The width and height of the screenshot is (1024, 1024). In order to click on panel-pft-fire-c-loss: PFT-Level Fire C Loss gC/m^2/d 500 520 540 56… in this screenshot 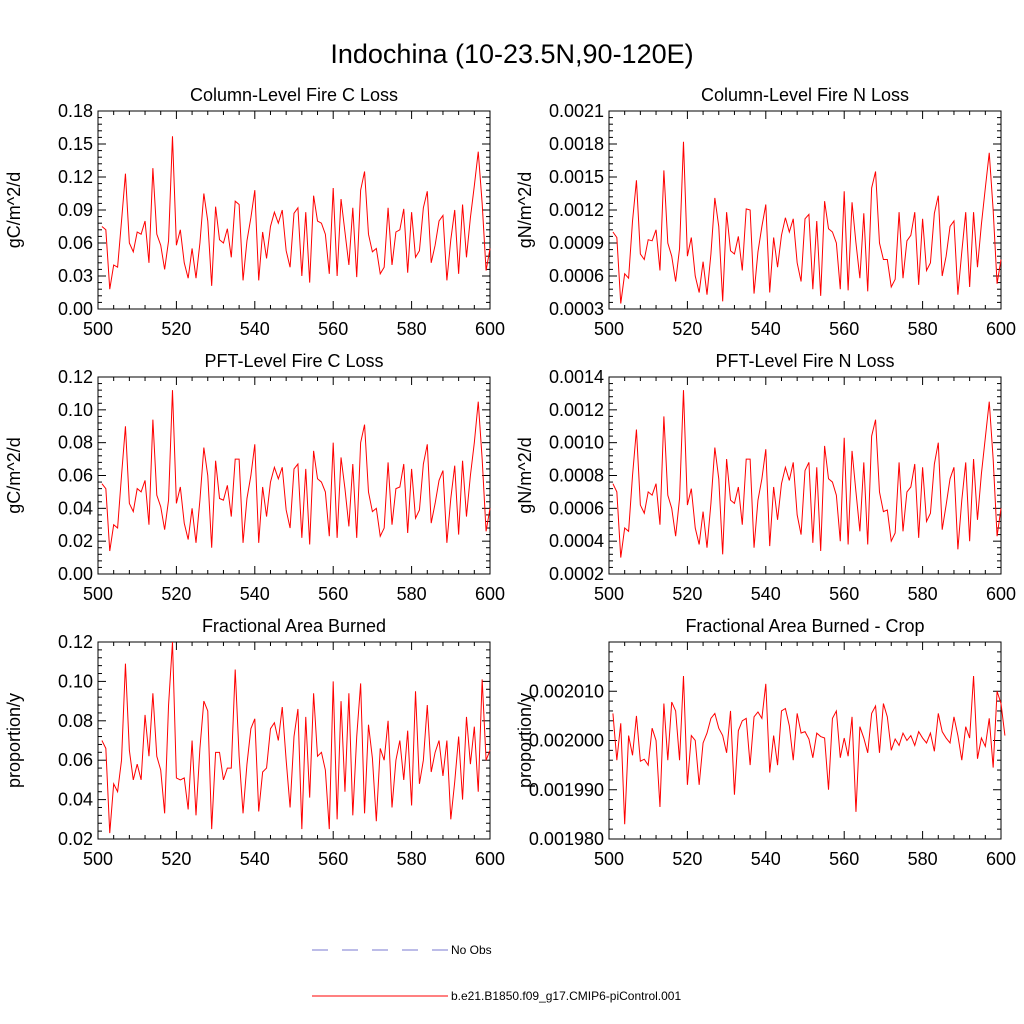, I will do `click(254, 477)`.